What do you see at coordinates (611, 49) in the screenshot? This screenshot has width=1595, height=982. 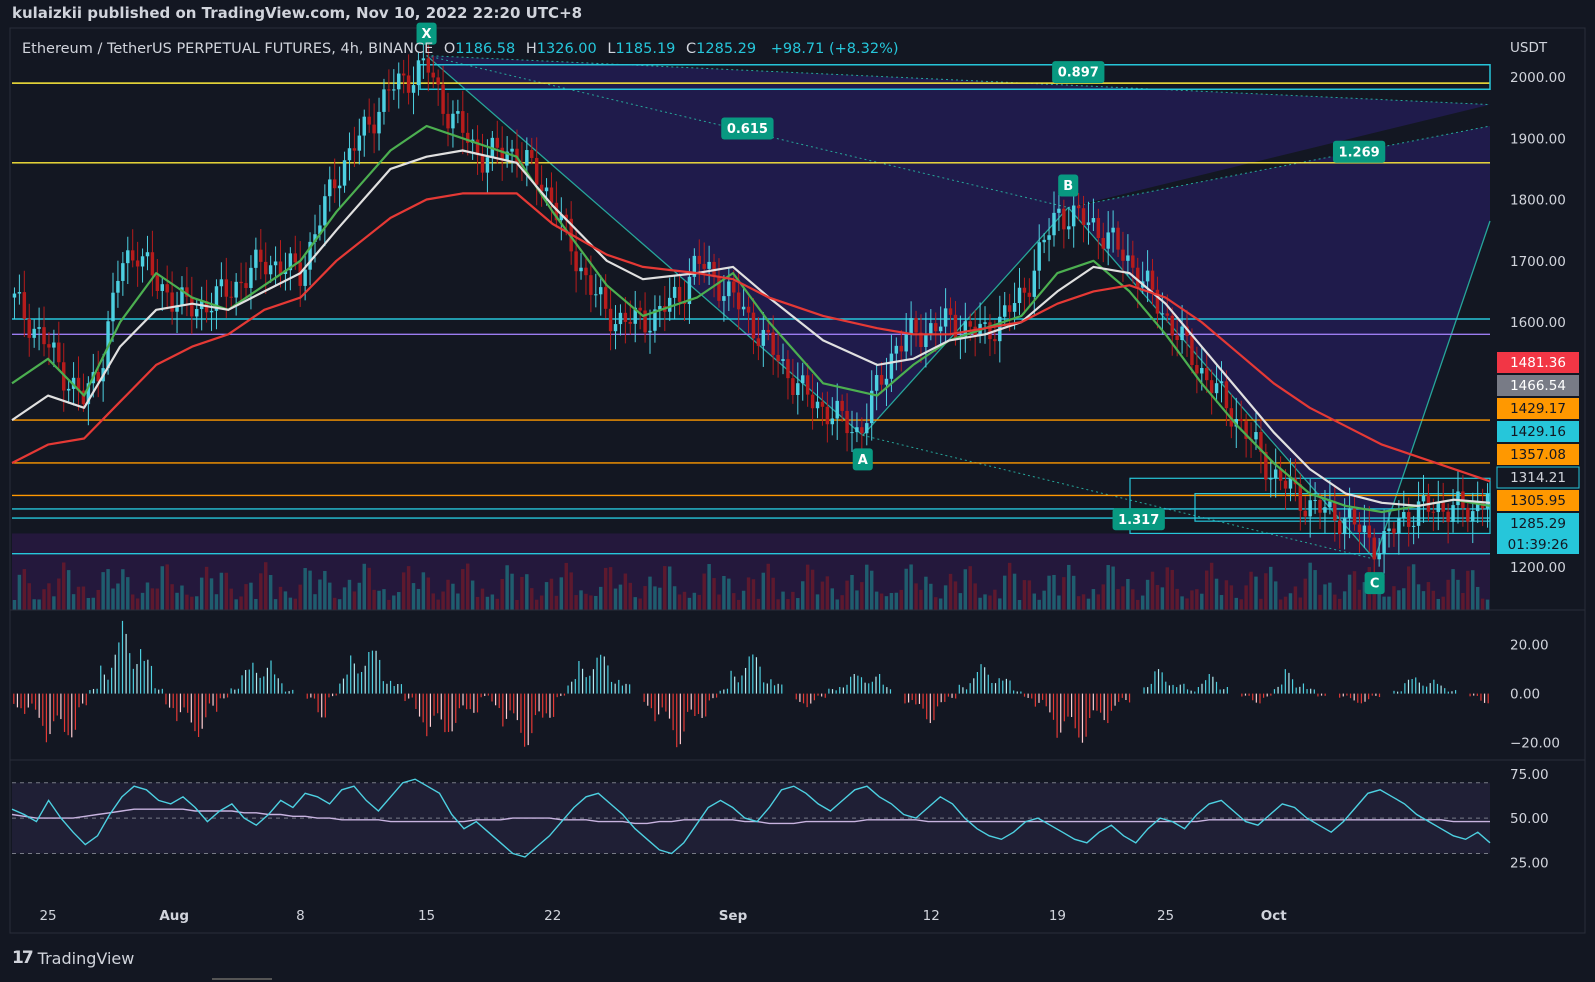 I see `low-label: L` at bounding box center [611, 49].